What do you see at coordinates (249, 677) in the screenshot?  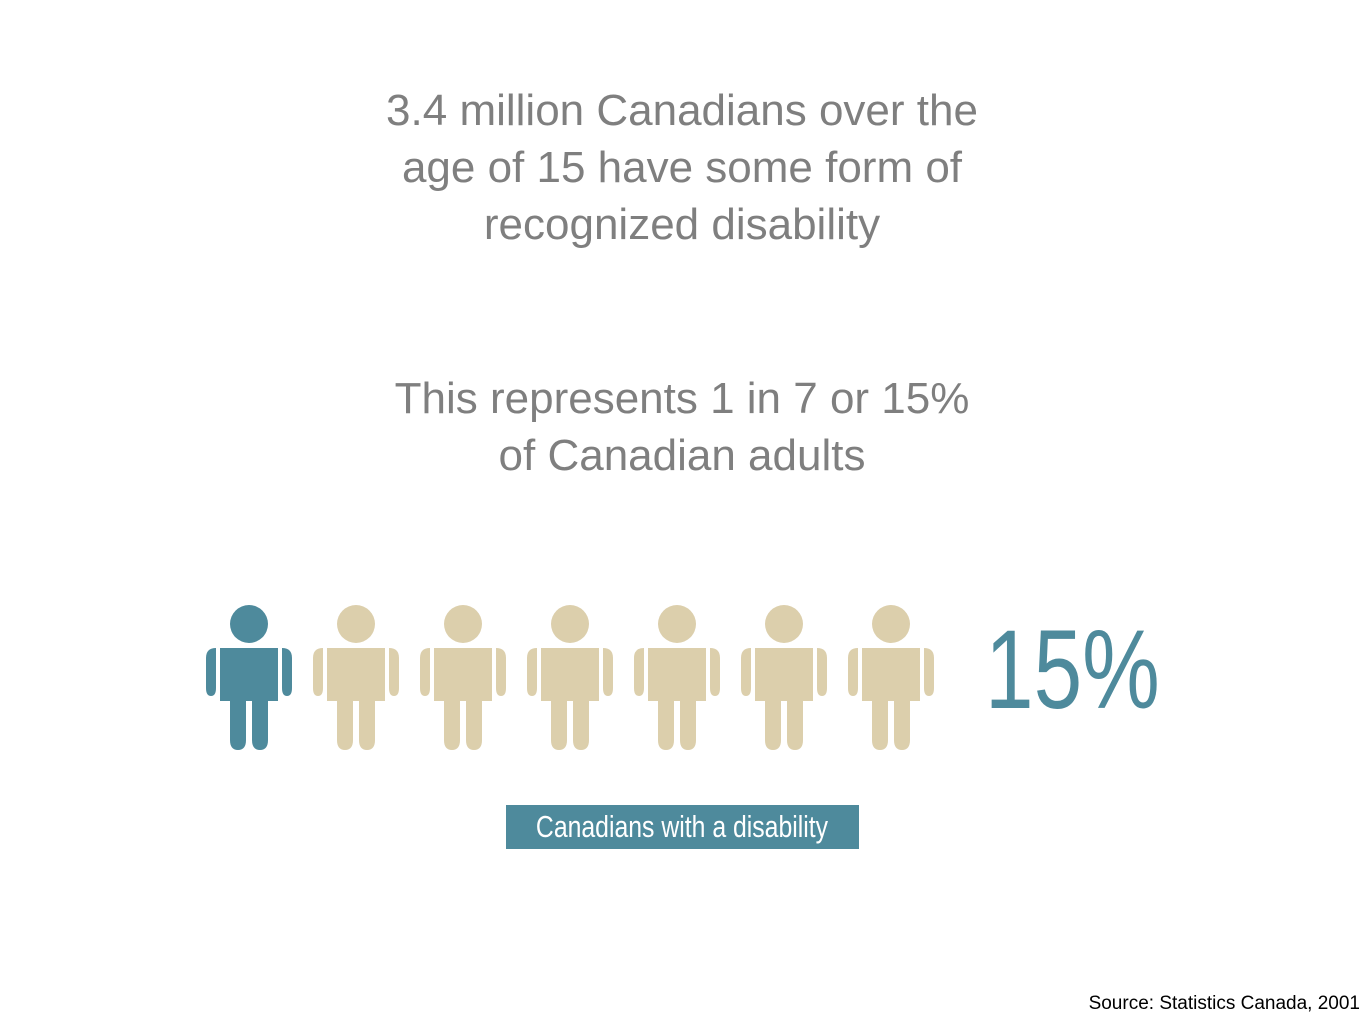 I see `person-icon-highlight` at bounding box center [249, 677].